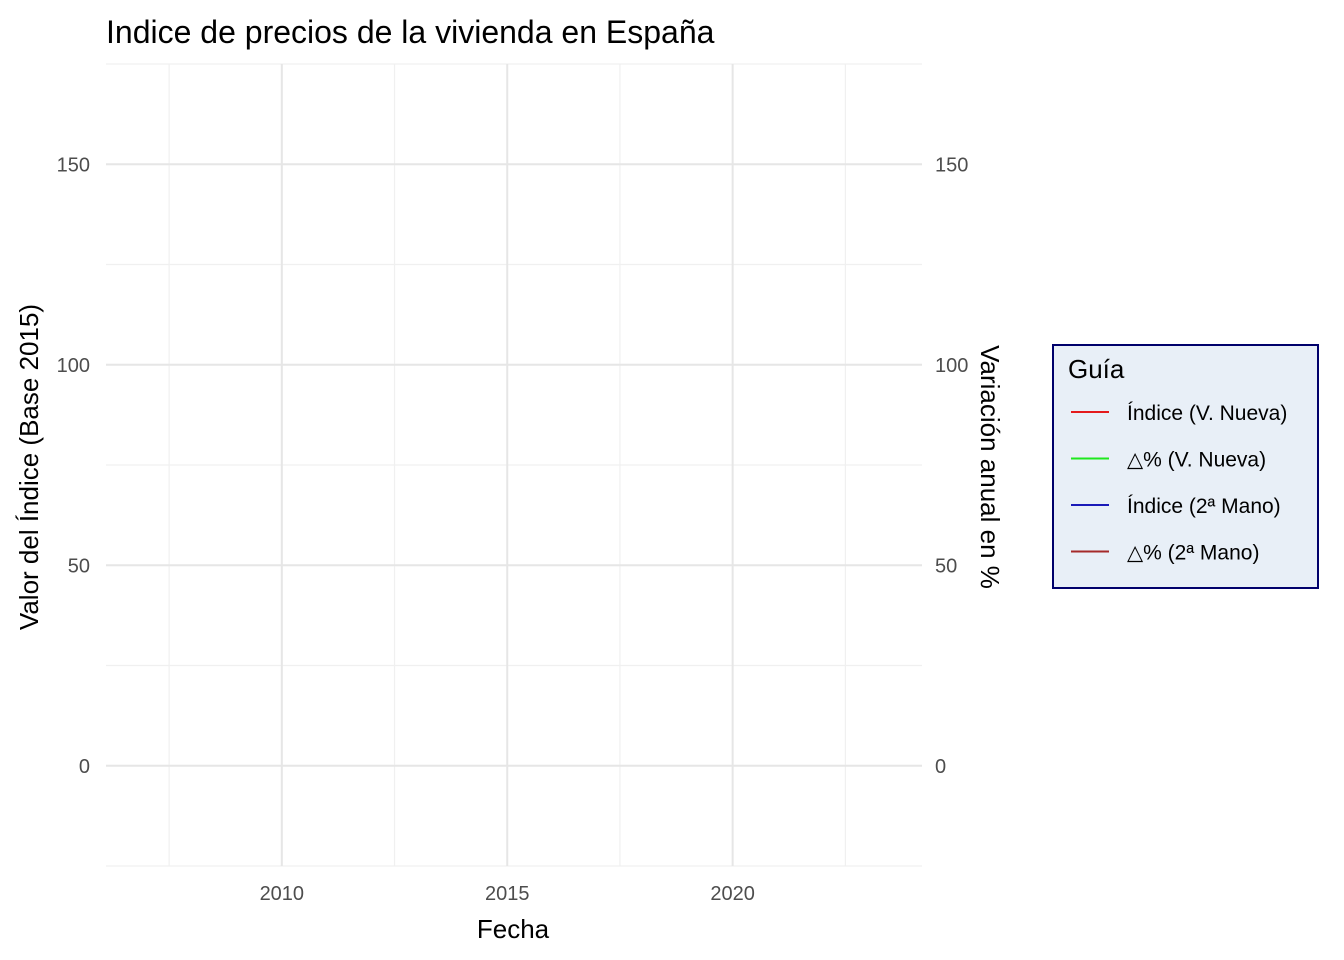 The height and width of the screenshot is (960, 1344). I want to click on y2-tick-label: 100, so click(951, 366).